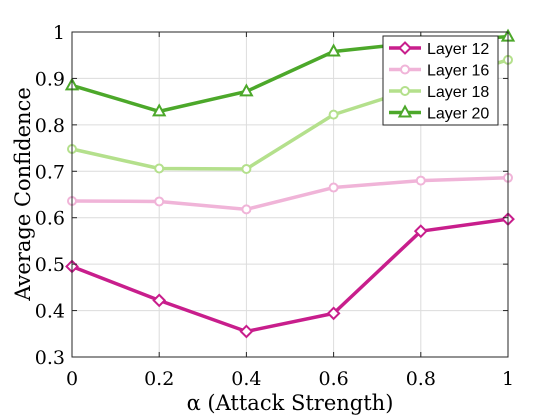 The height and width of the screenshot is (420, 560). I want to click on x-tick-label: 0.8, so click(421, 379).